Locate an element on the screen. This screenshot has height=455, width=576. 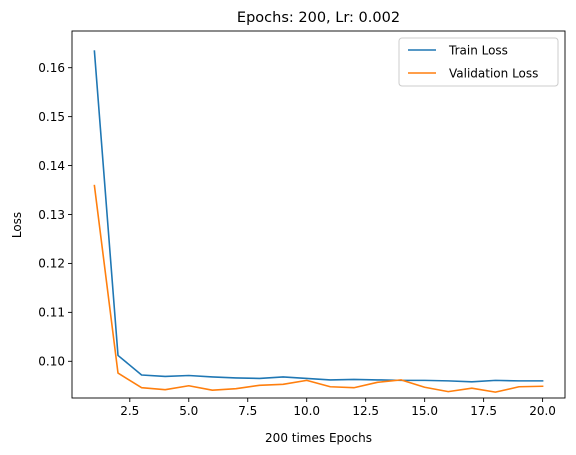
y-axis-title: Loss is located at coordinates (17, 225).